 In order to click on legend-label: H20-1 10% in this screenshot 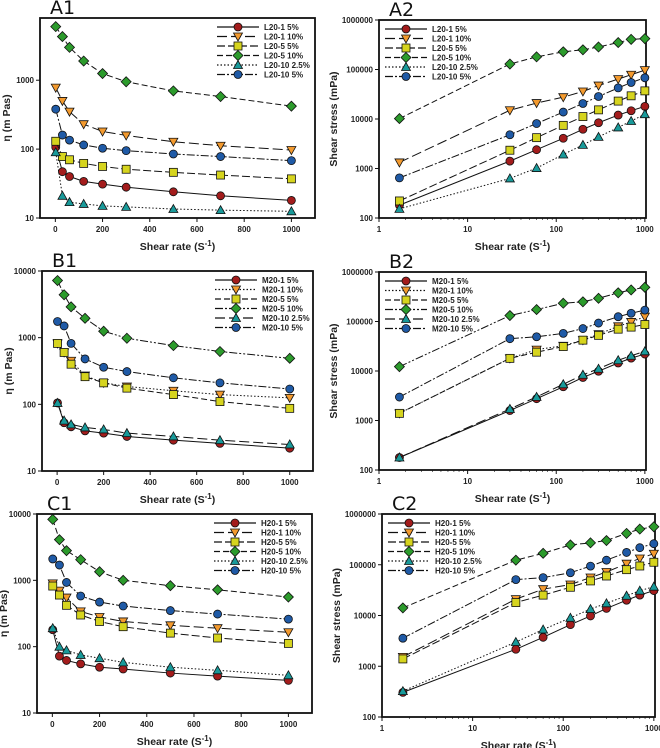, I will do `click(281, 533)`.